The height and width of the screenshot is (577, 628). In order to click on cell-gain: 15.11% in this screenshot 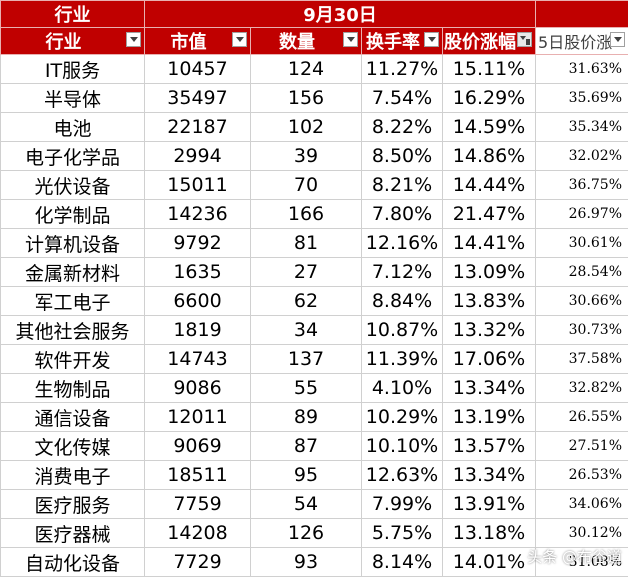, I will do `click(489, 69)`.